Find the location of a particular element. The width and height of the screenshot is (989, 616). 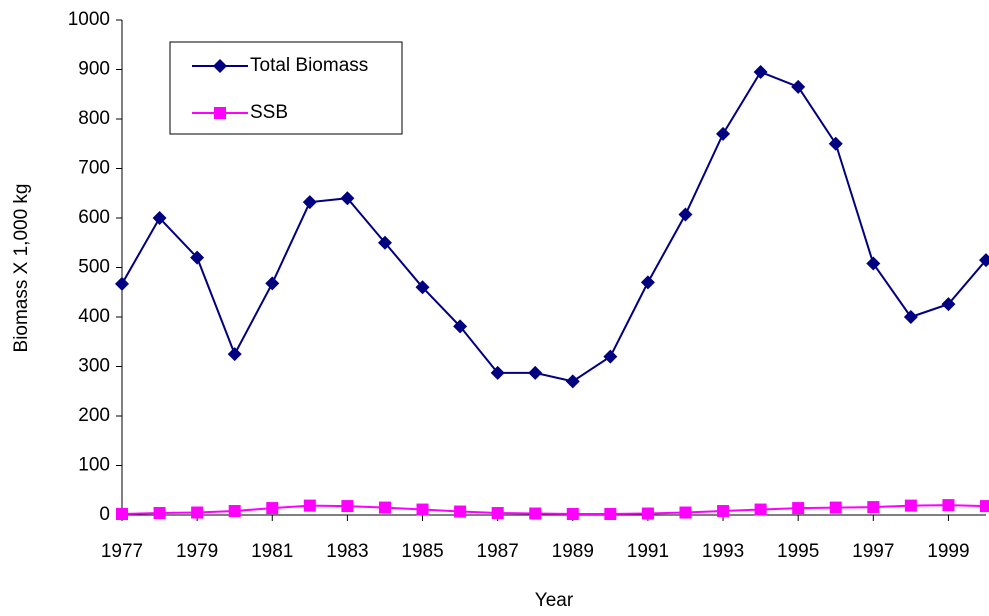

x-axis-label: Year is located at coordinates (554, 600).